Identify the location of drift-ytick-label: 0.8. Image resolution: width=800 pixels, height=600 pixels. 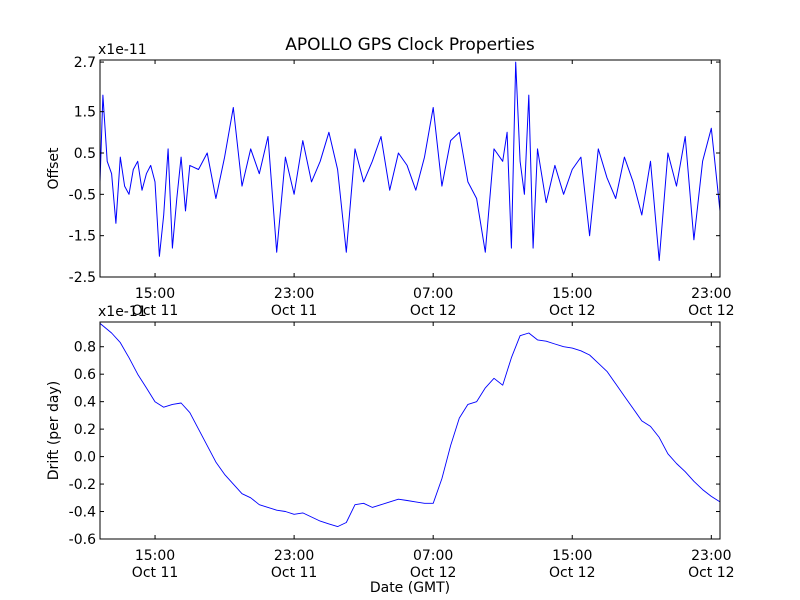
(85, 348).